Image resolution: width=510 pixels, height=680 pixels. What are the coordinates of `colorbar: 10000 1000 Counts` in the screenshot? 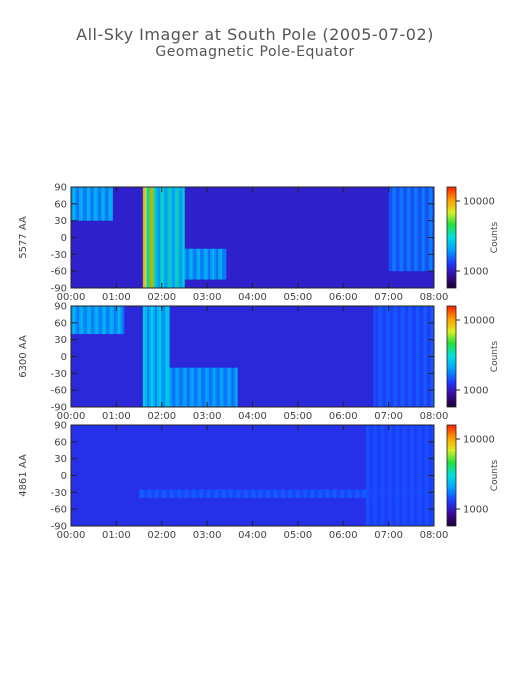 It's located at (473, 356).